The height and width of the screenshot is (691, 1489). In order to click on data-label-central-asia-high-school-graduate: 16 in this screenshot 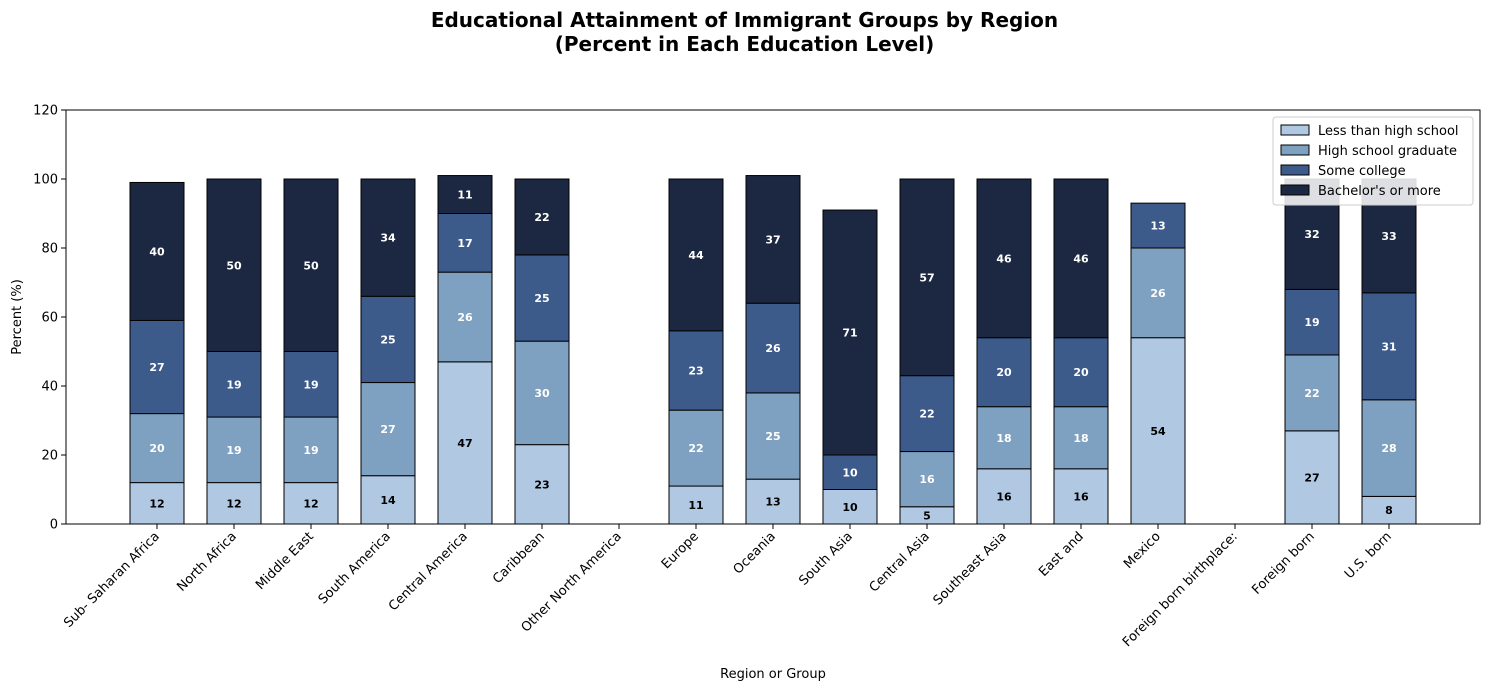, I will do `click(927, 479)`.